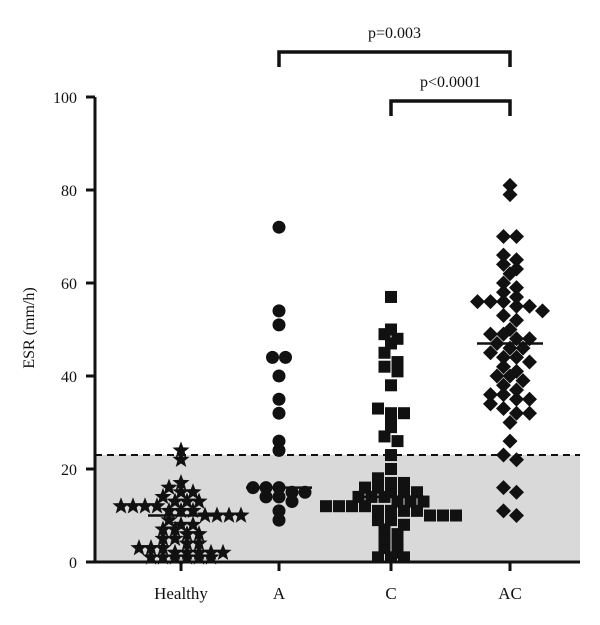  What do you see at coordinates (450, 82) in the screenshot?
I see `p-value-label: p<0.0001` at bounding box center [450, 82].